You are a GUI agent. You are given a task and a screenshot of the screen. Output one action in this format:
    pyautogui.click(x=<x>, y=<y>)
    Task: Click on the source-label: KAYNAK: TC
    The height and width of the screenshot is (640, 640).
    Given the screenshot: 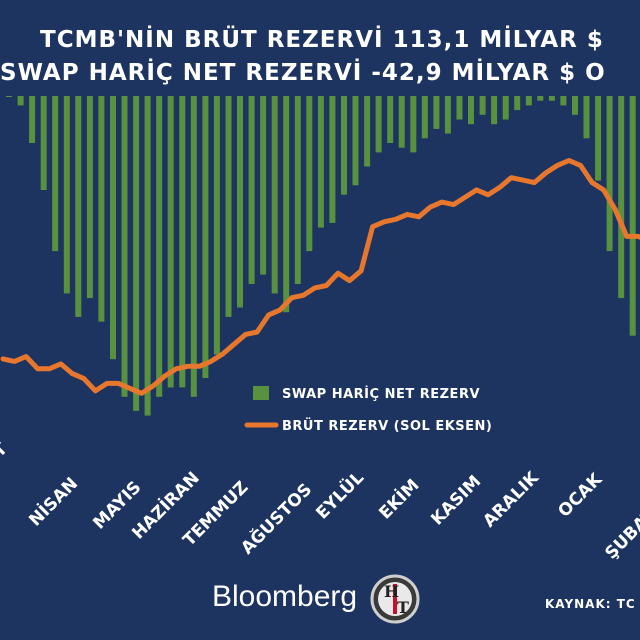 What is the action you would take?
    pyautogui.click(x=590, y=604)
    